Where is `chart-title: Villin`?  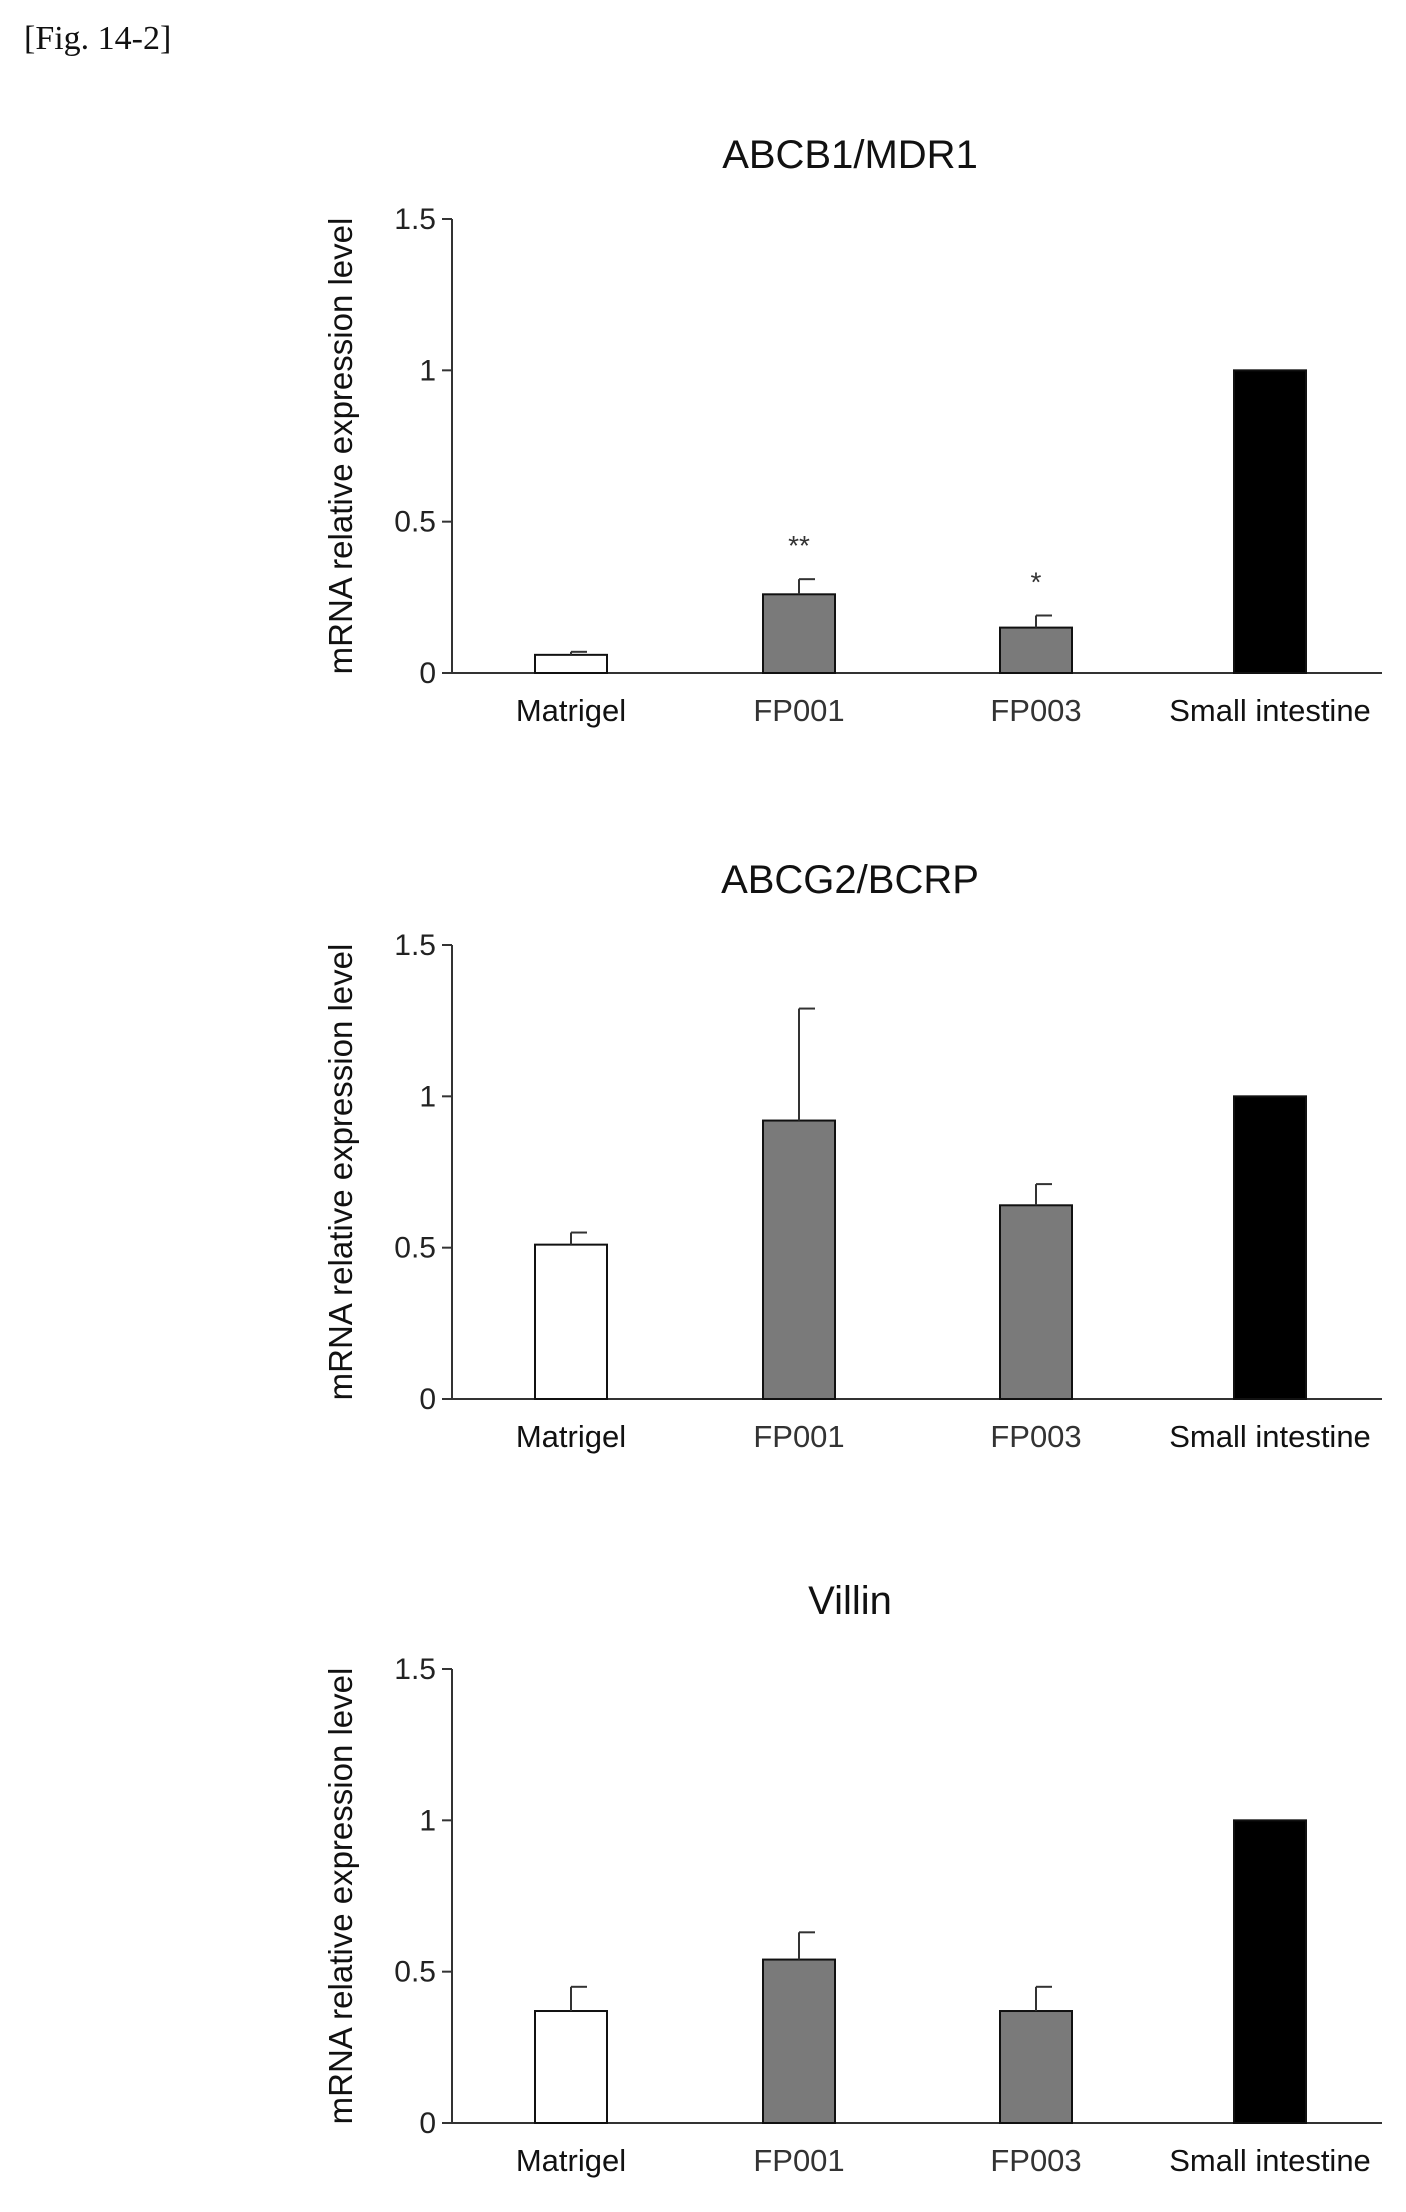 chart-title: Villin is located at coordinates (850, 1601).